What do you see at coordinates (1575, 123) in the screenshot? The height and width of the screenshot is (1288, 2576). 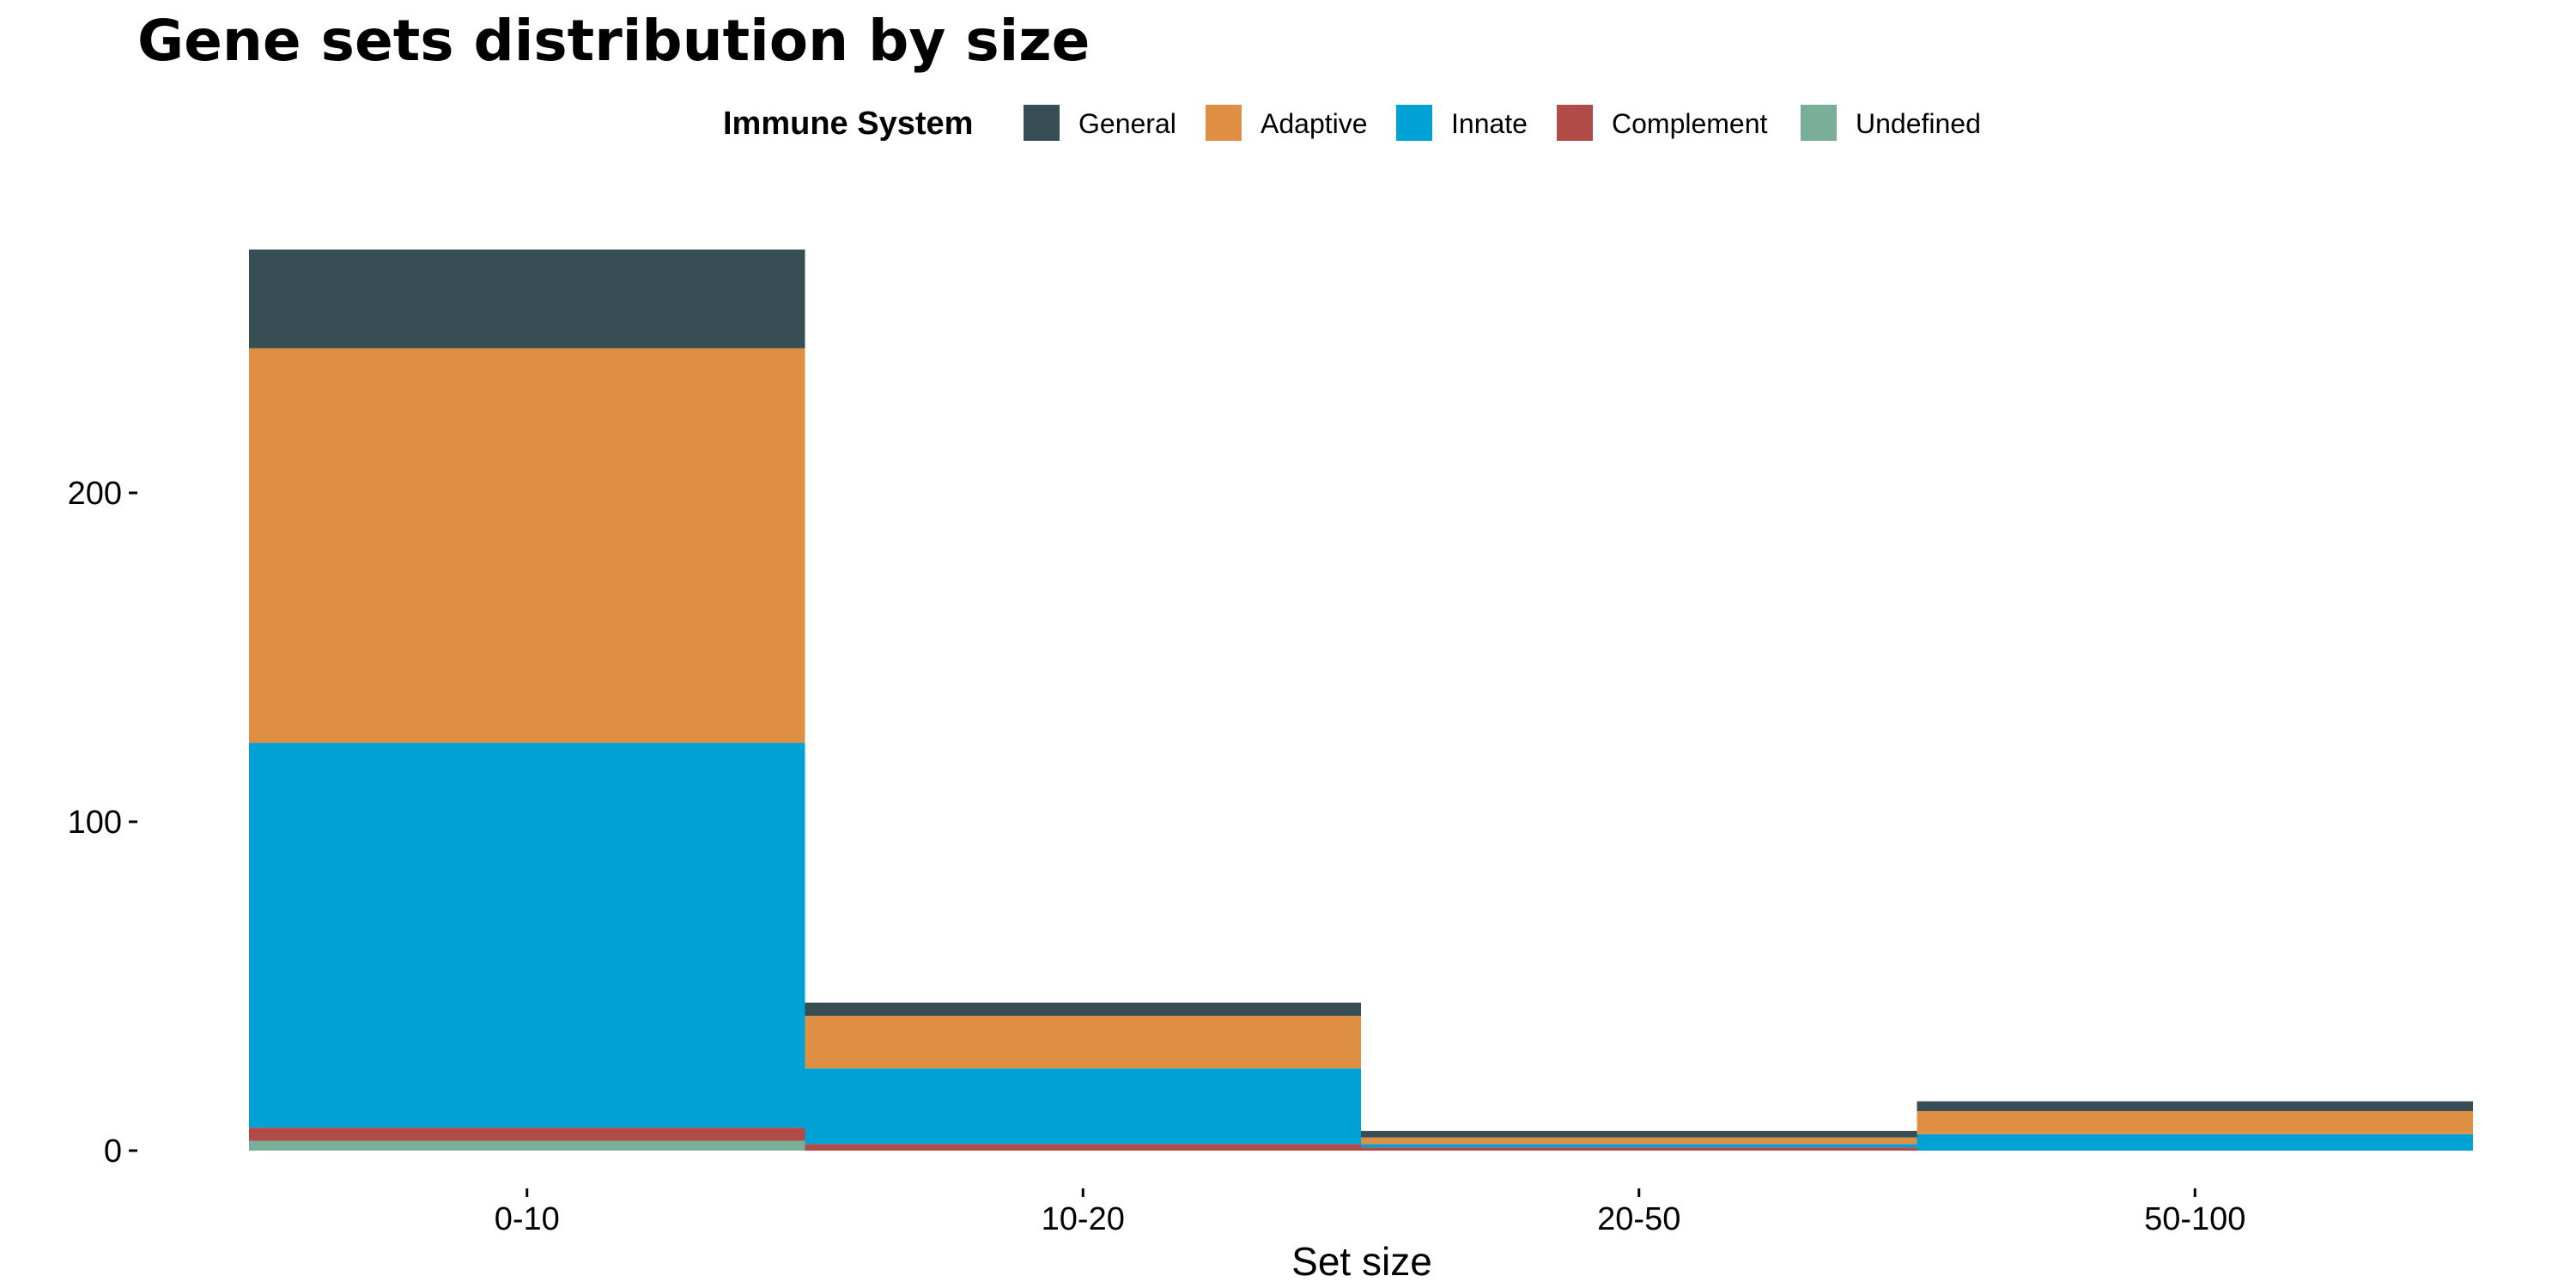 I see `legend-key-complement` at bounding box center [1575, 123].